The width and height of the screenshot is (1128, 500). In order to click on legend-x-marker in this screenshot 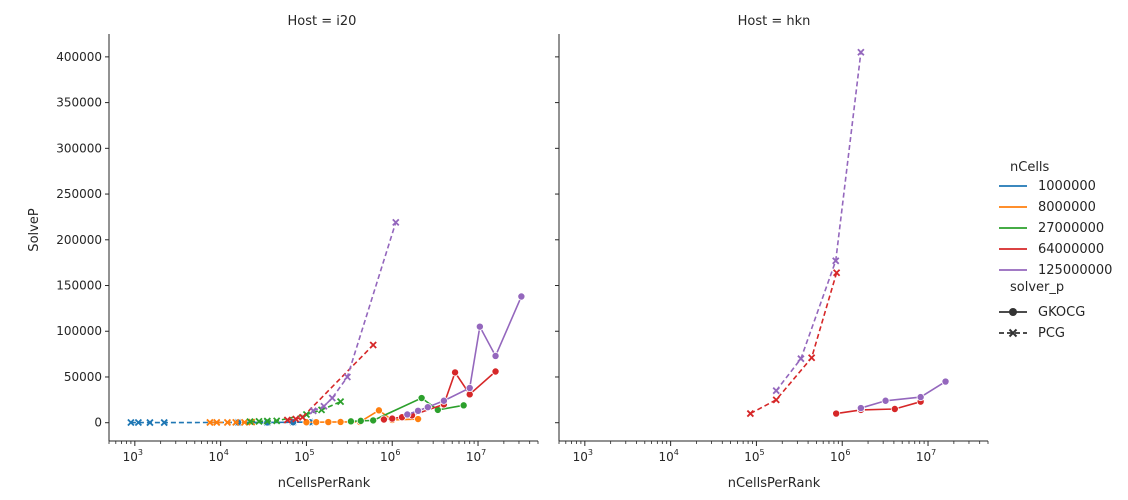, I will do `click(1013, 333)`.